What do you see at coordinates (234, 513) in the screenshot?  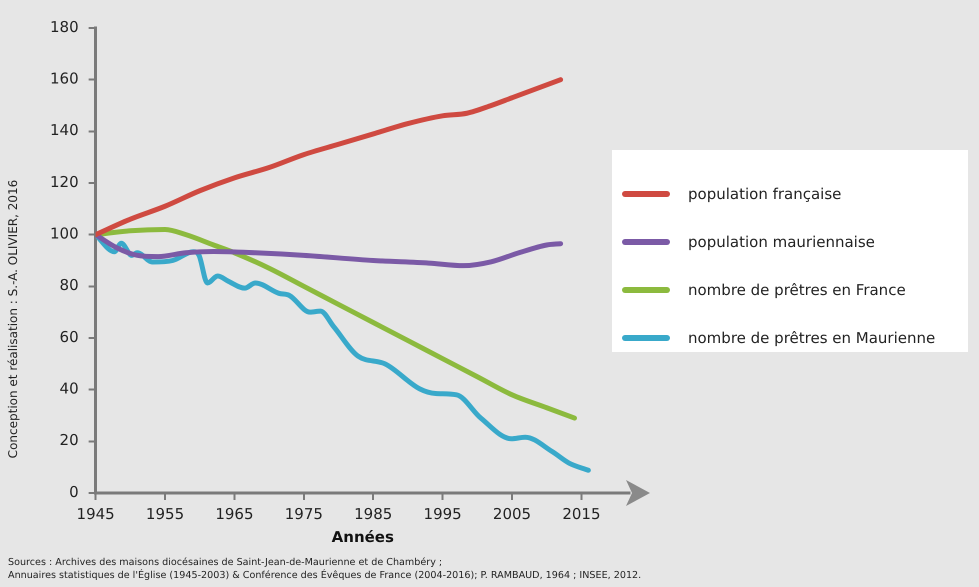 I see `x-tick-label: 1965` at bounding box center [234, 513].